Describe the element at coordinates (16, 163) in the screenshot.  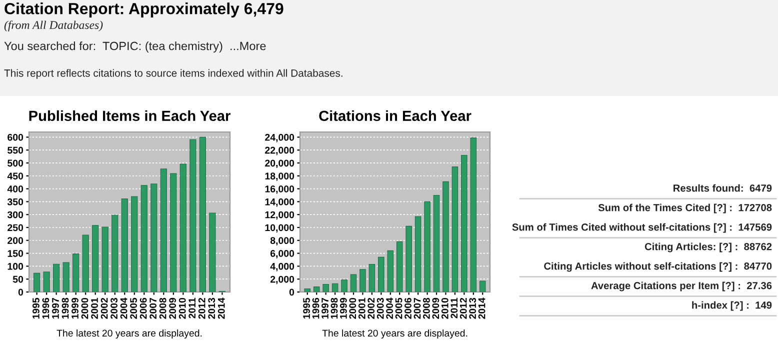
I see `y-tick-label: 500` at that location.